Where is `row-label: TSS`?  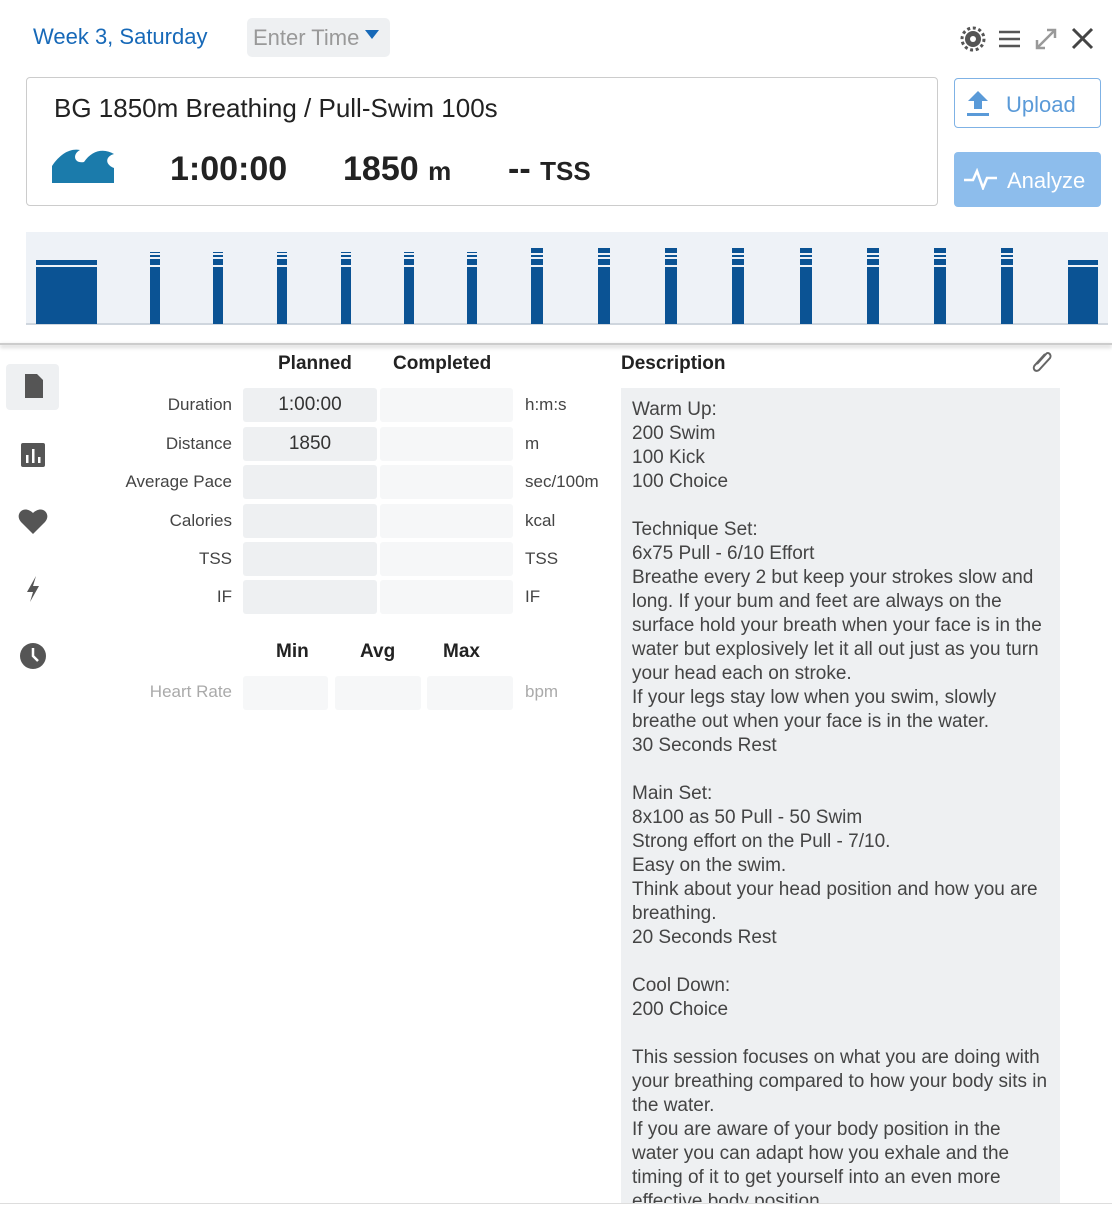
row-label: TSS is located at coordinates (215, 558).